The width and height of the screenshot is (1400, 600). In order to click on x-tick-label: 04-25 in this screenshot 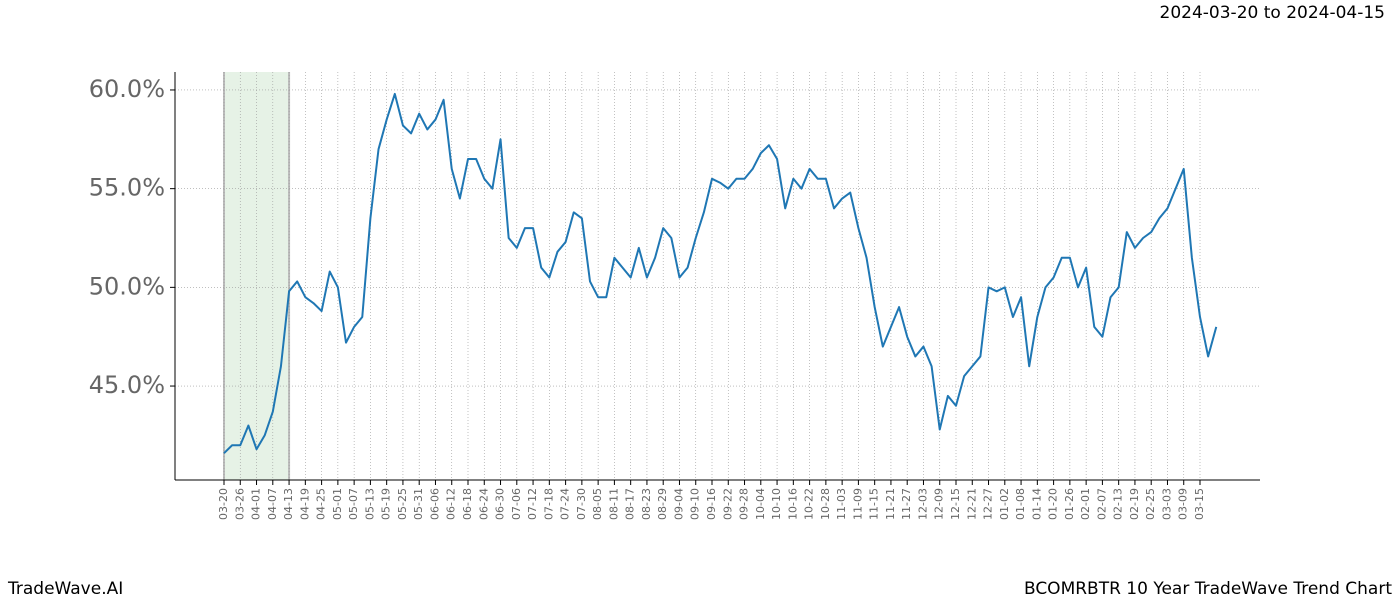, I will do `click(321, 504)`.